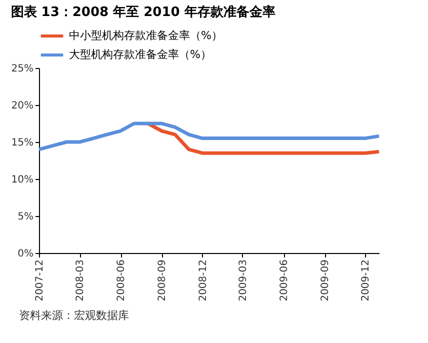 This screenshot has height=343, width=428. I want to click on y-tick-label: 5%, so click(26, 217).